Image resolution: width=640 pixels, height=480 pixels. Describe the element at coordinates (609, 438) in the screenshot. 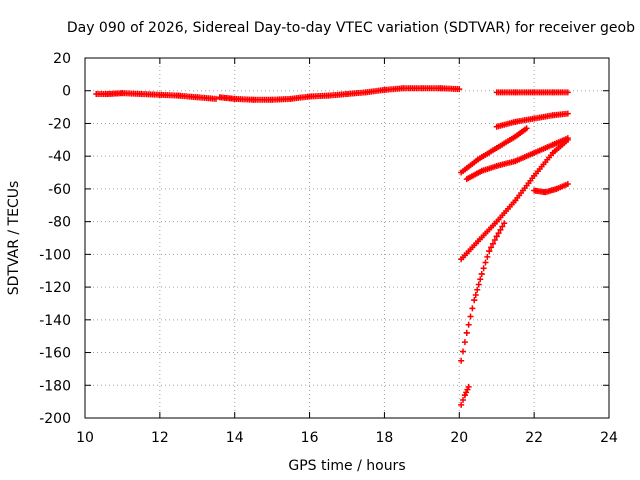

I see `x-tick-label: 24` at that location.